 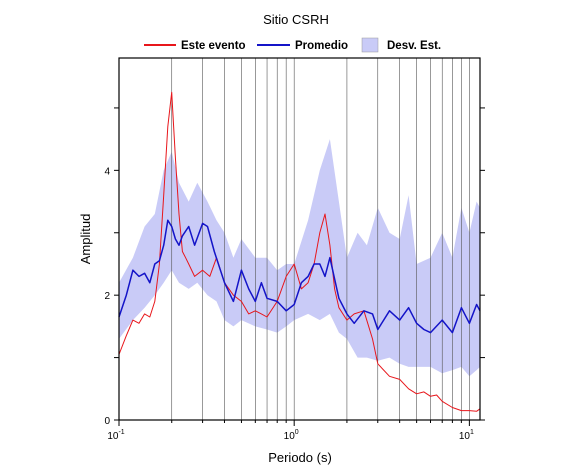 I want to click on legend-swatch-desv-est, so click(x=370, y=45).